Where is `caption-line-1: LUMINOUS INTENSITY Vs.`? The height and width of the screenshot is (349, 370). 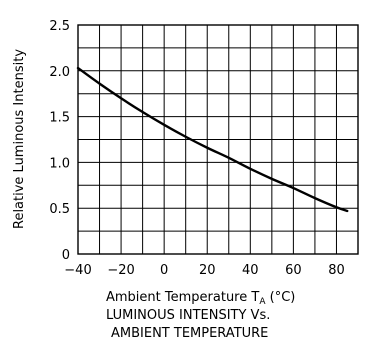
caption-line-1: LUMINOUS INTENSITY Vs. is located at coordinates (188, 315).